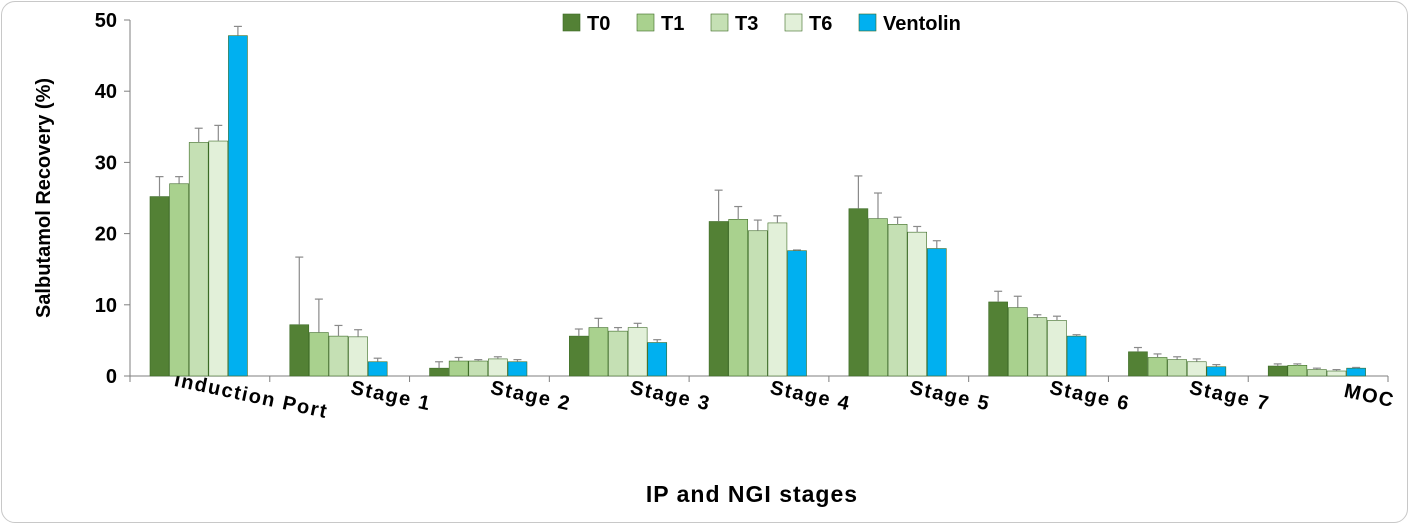  What do you see at coordinates (598, 24) in the screenshot?
I see `legend-label-t0: T0` at bounding box center [598, 24].